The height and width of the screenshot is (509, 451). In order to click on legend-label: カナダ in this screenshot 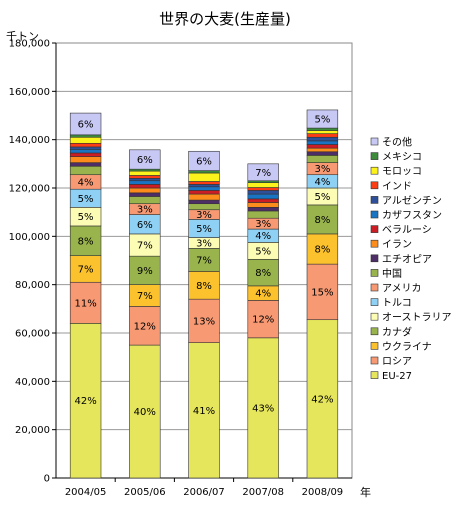, I will do `click(397, 331)`.